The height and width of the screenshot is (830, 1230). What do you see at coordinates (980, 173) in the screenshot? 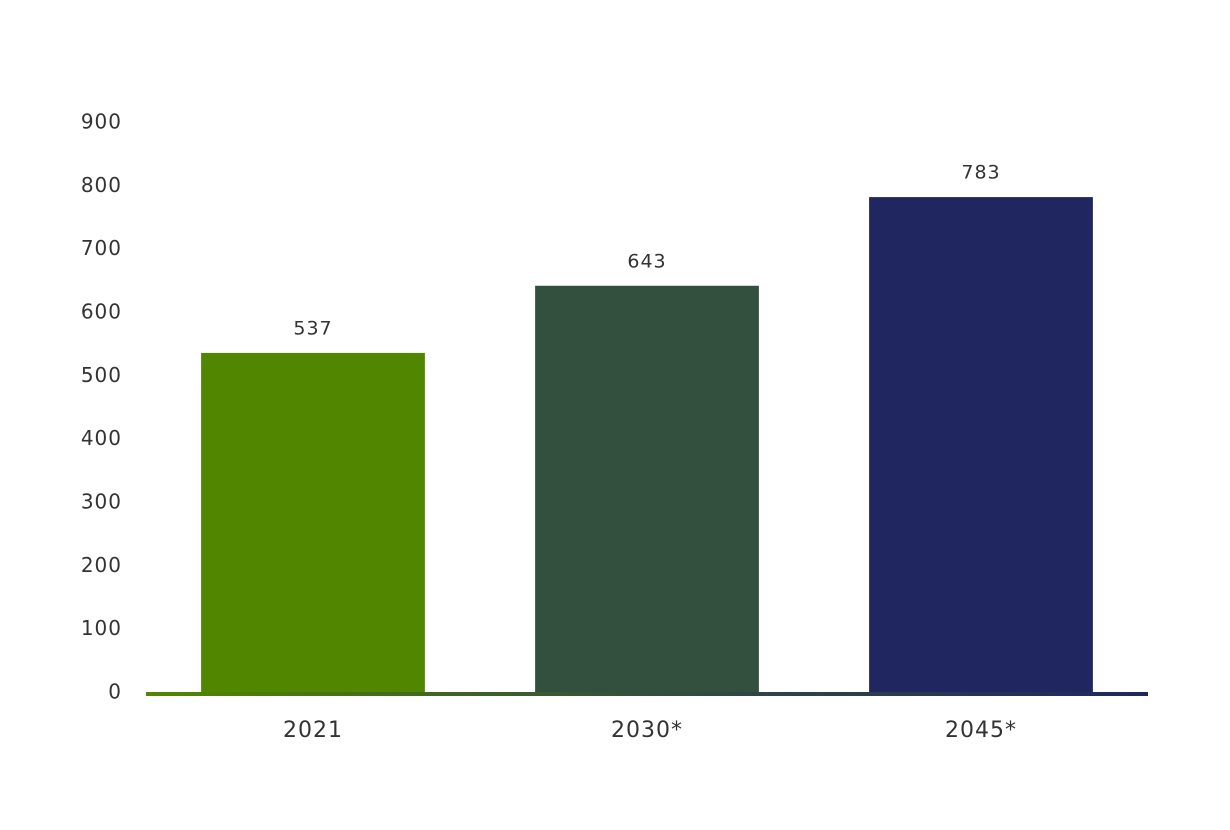
I see `value-label: 783` at bounding box center [980, 173].